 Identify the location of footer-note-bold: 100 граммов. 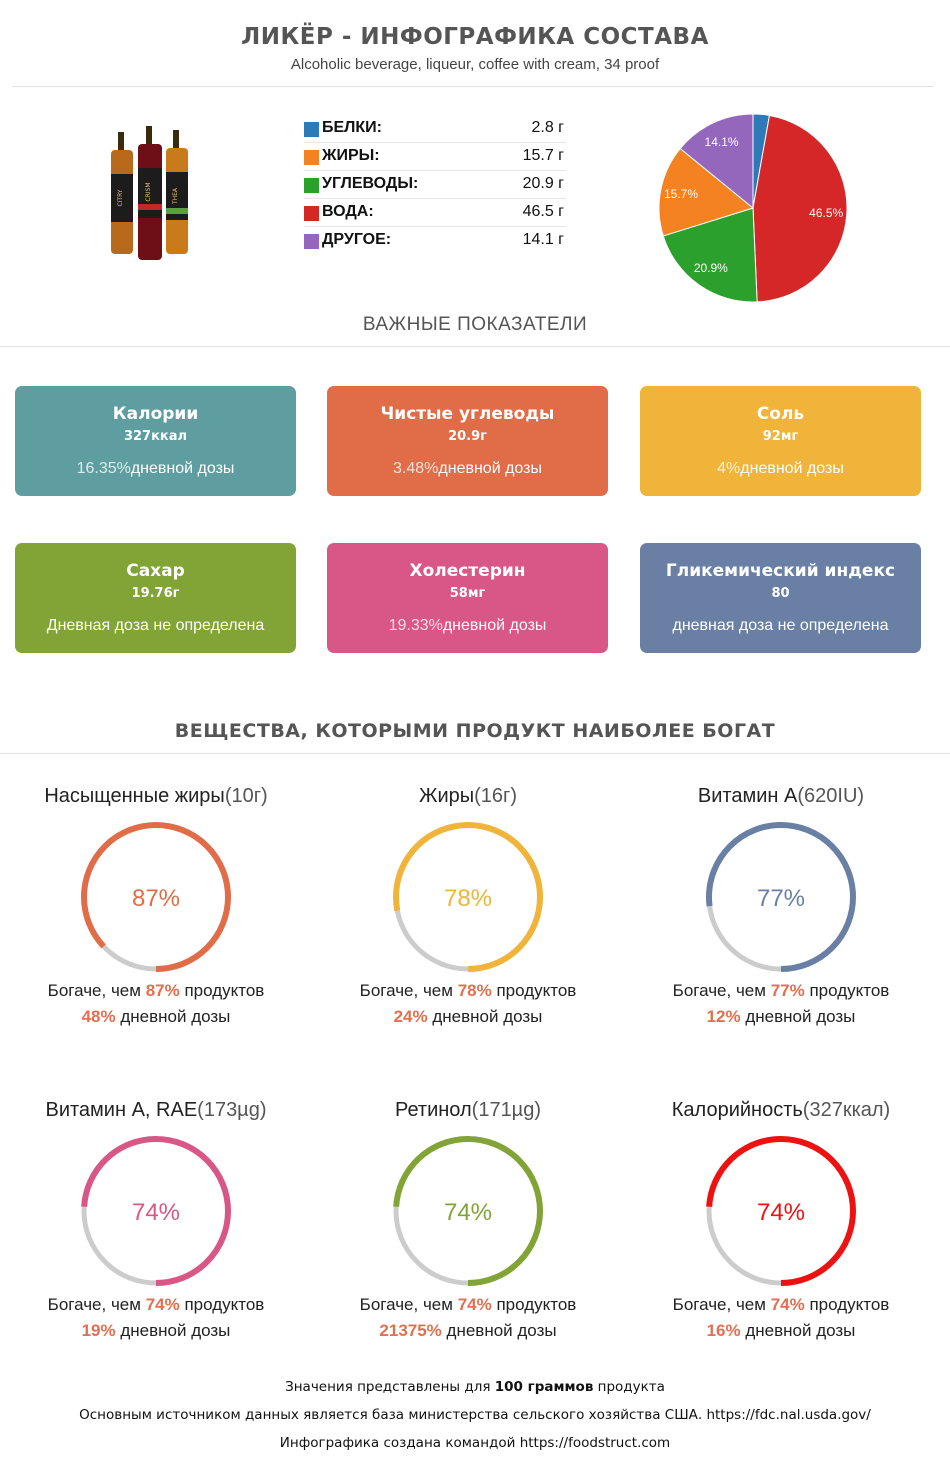
(544, 1387).